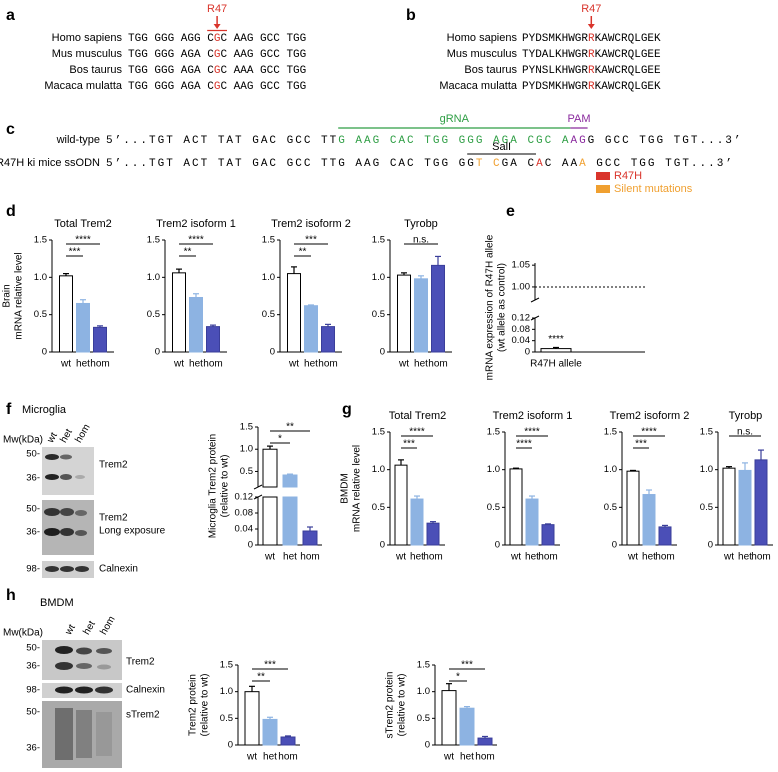 The height and width of the screenshot is (772, 778). Describe the element at coordinates (532, 432) in the screenshot. I see `significance-label: ****` at that location.